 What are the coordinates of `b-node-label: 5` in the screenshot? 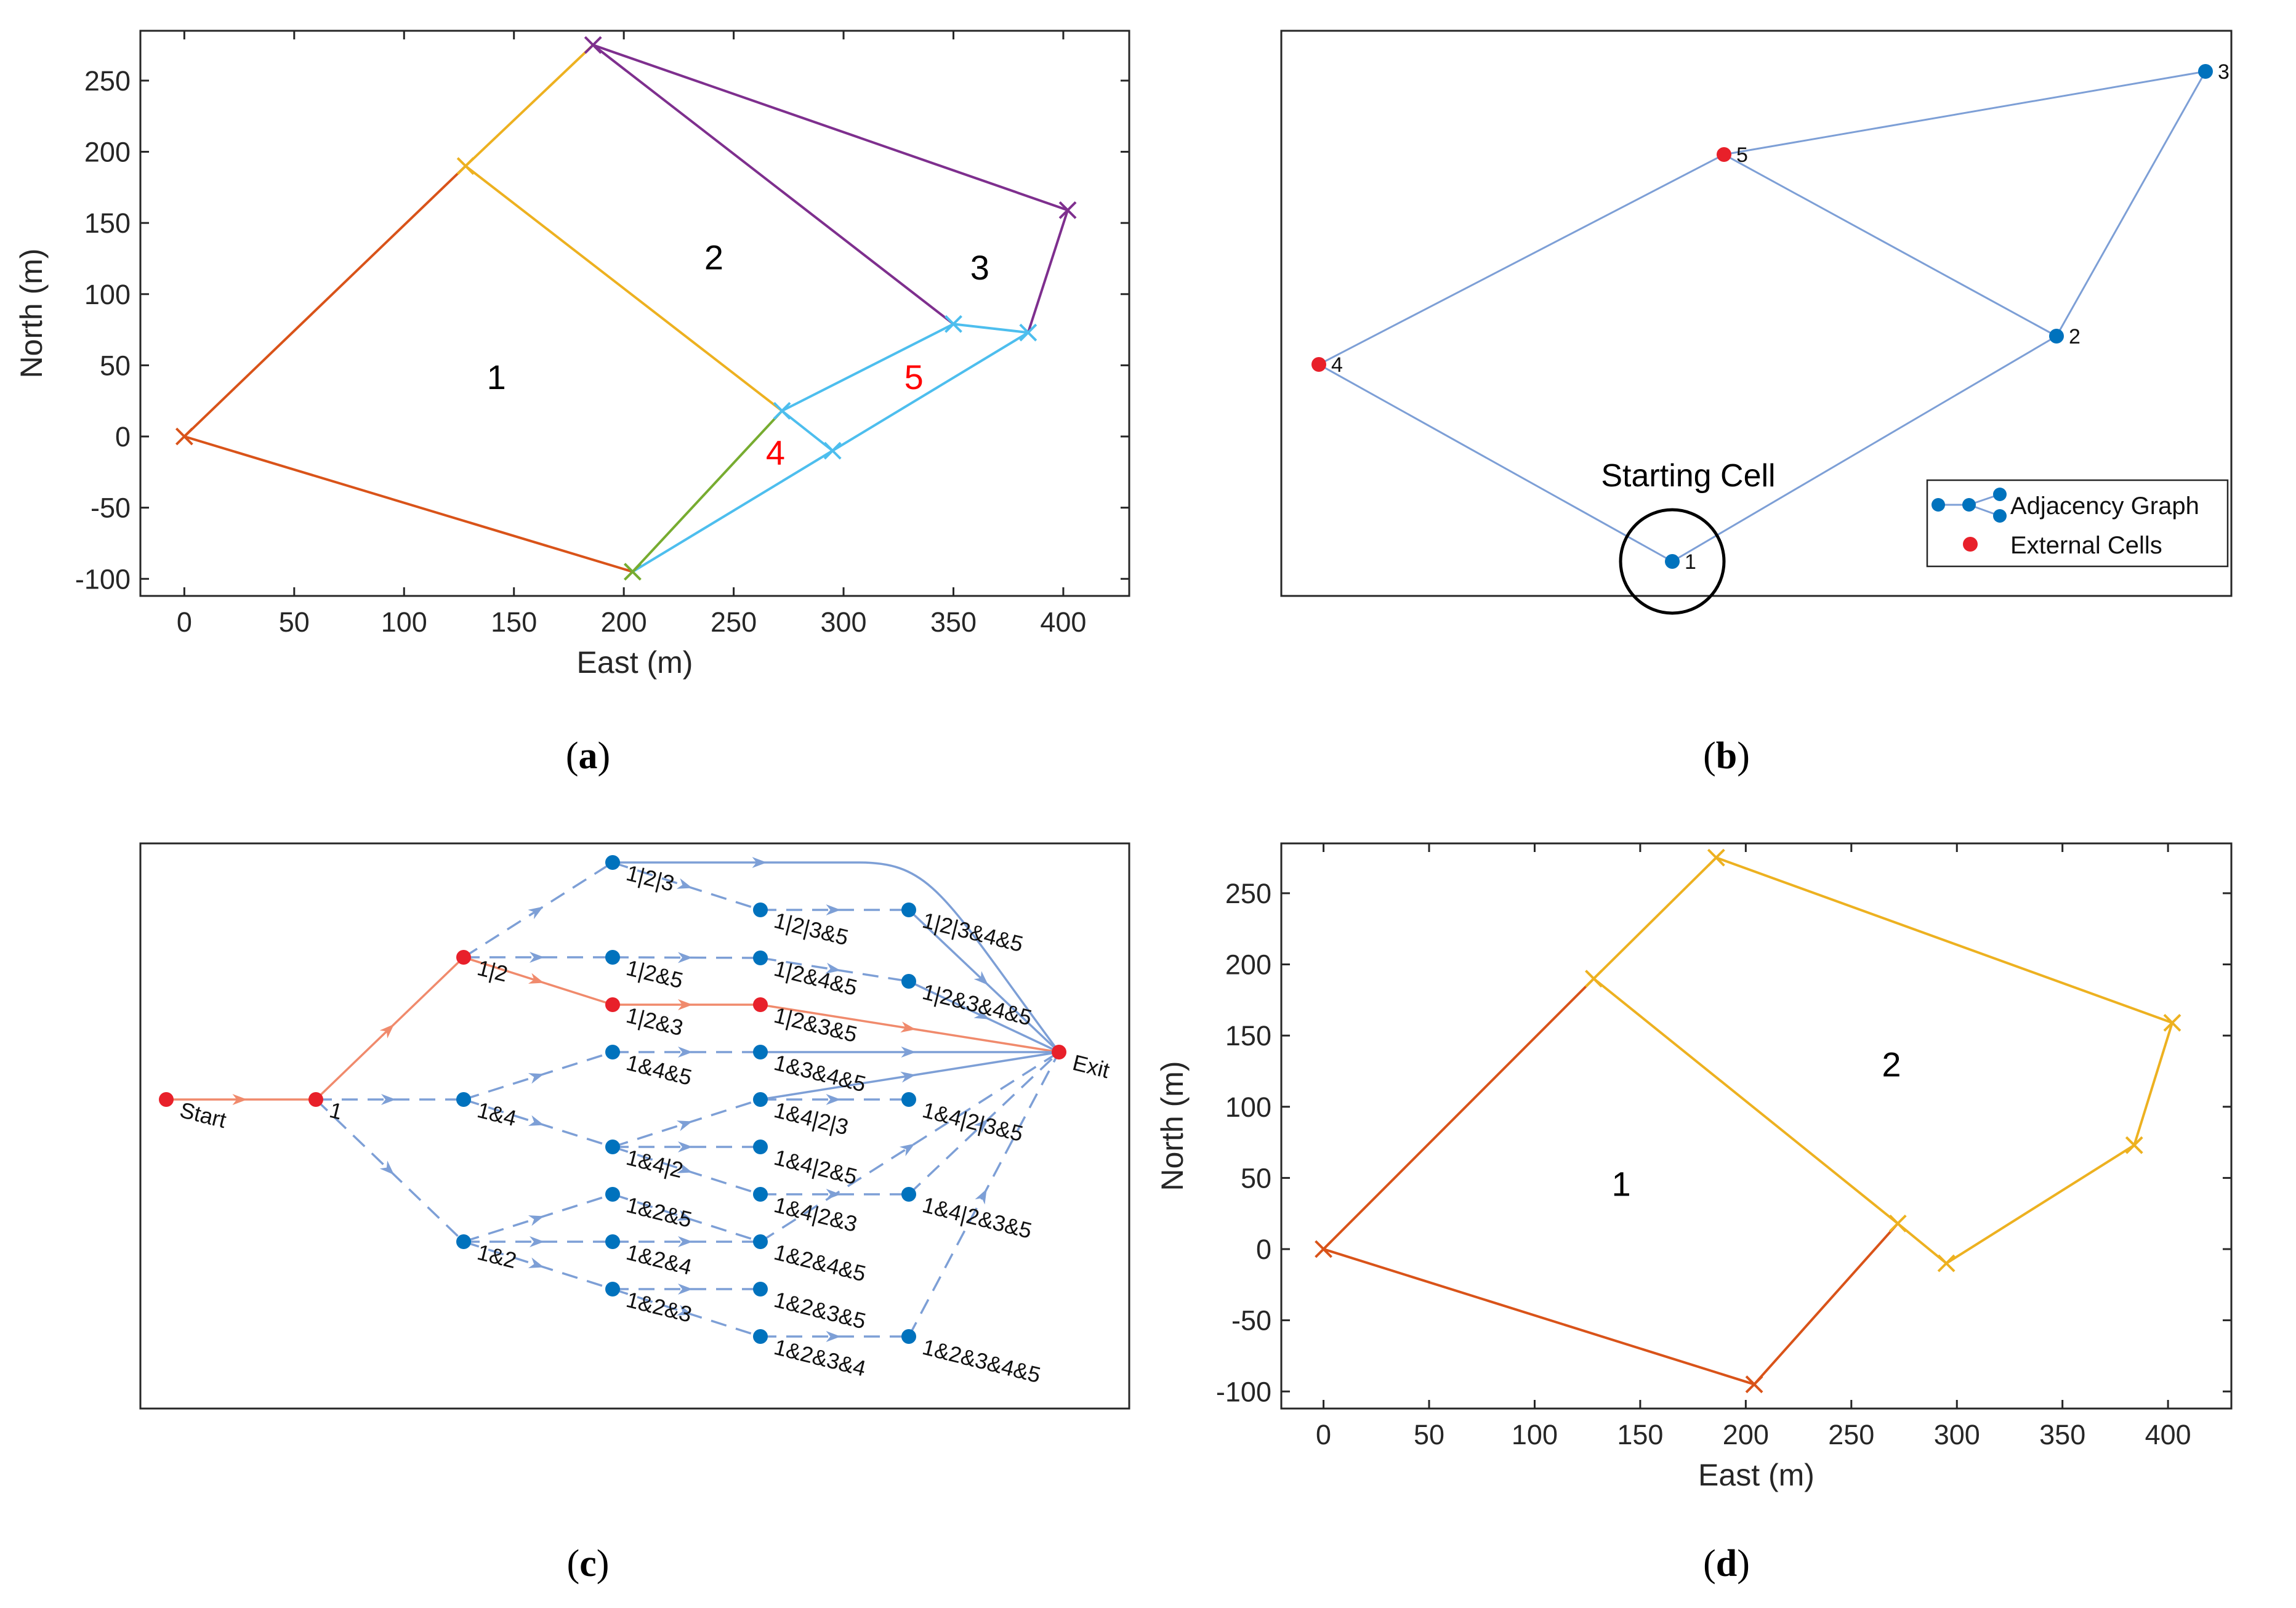 It's located at (1742, 155).